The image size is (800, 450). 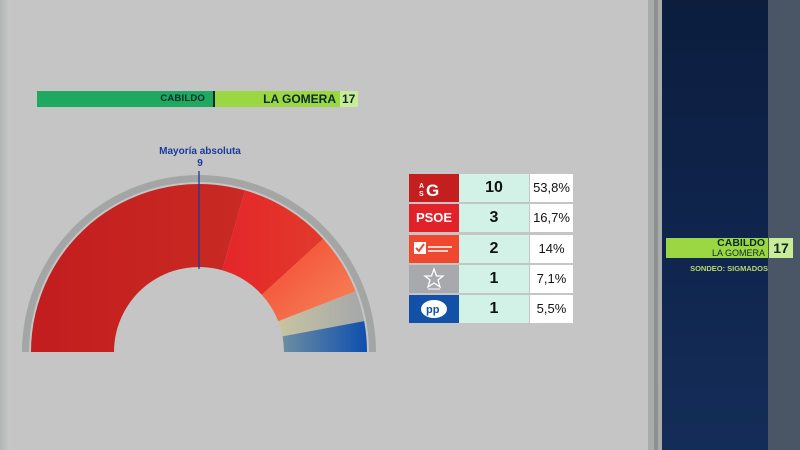 I want to click on table-row: 1 7,1%, so click(x=491, y=279).